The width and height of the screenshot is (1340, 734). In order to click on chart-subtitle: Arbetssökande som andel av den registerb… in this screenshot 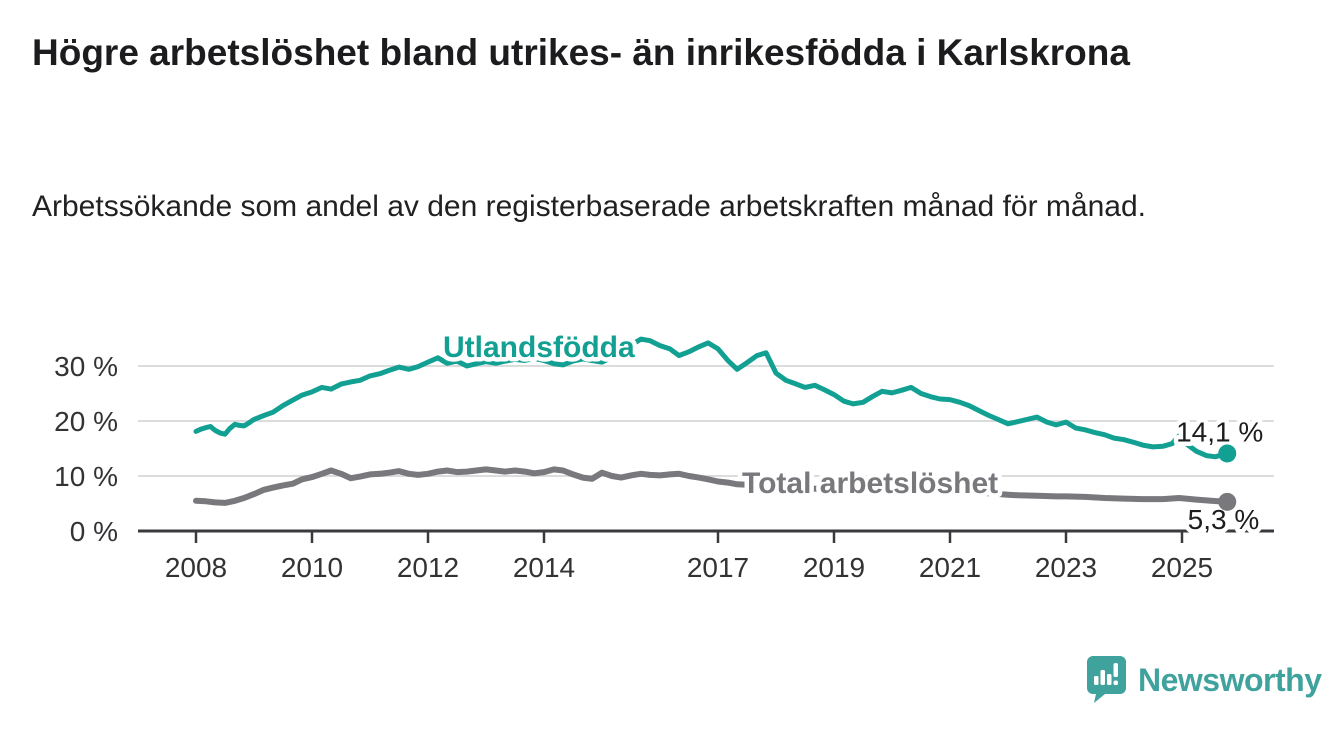, I will do `click(589, 206)`.